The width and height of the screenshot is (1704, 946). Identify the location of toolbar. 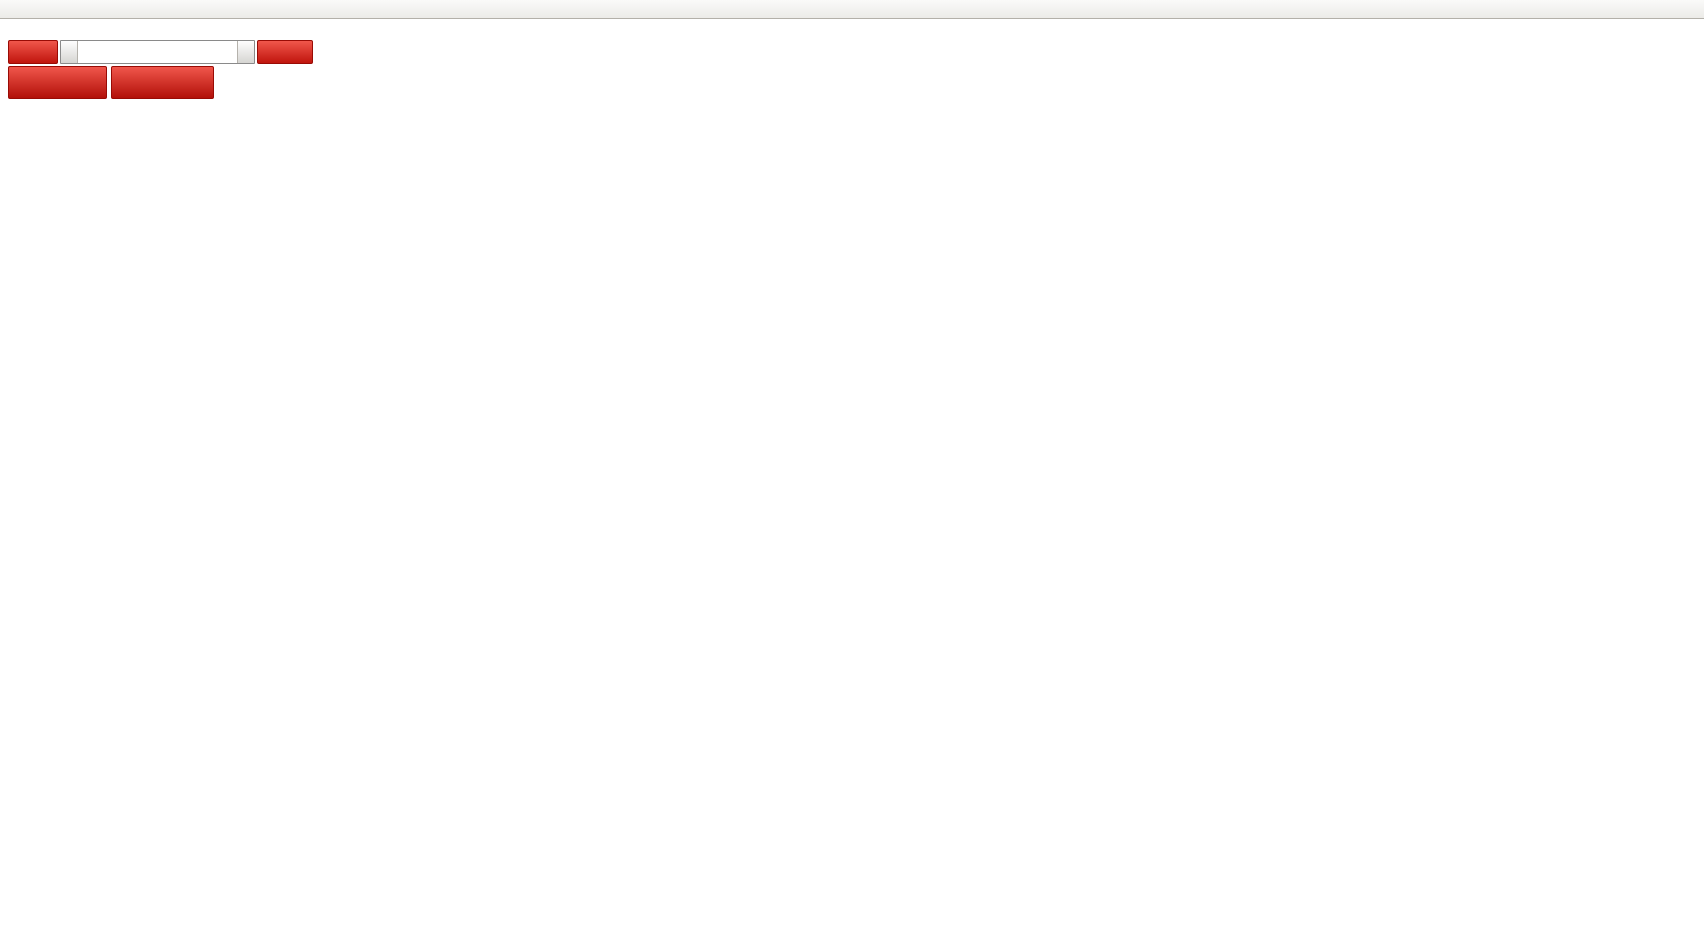
(852, 9).